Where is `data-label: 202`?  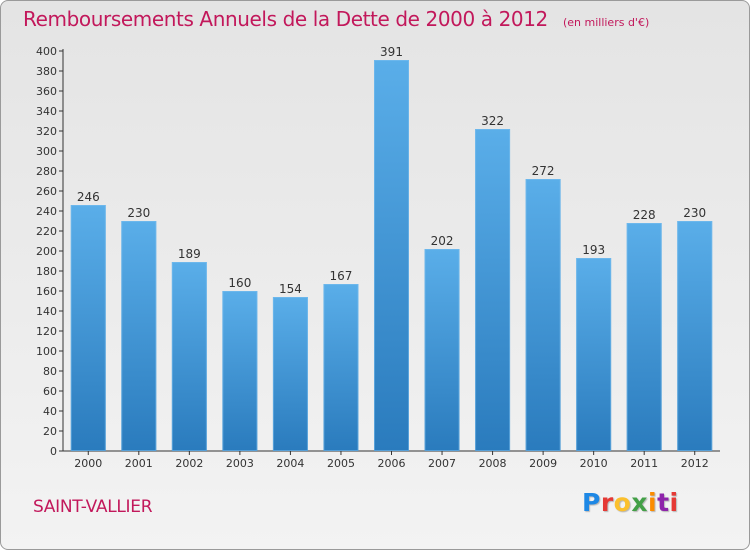 data-label: 202 is located at coordinates (442, 241).